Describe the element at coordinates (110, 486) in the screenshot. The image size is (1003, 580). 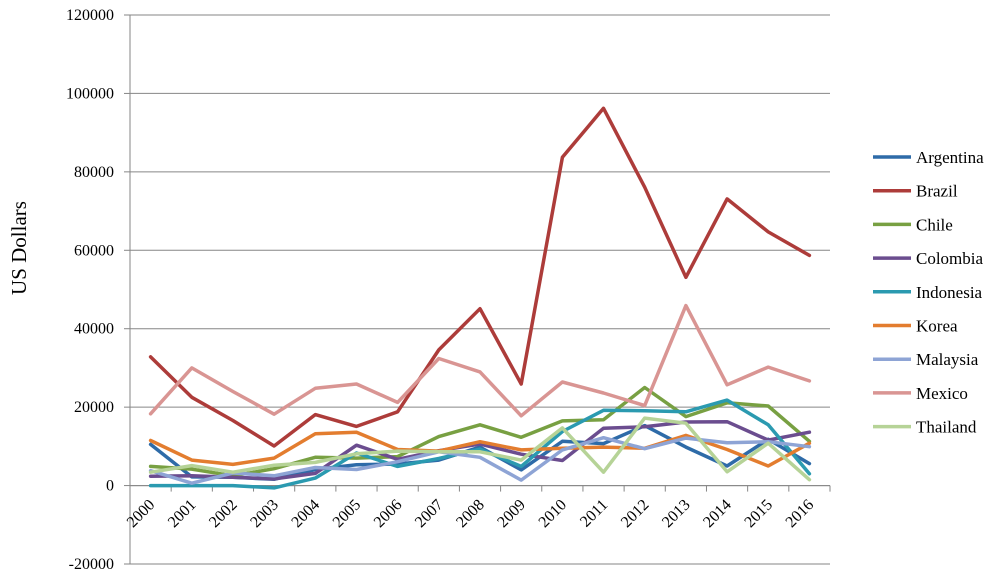
I see `y-tick-label: 0` at that location.